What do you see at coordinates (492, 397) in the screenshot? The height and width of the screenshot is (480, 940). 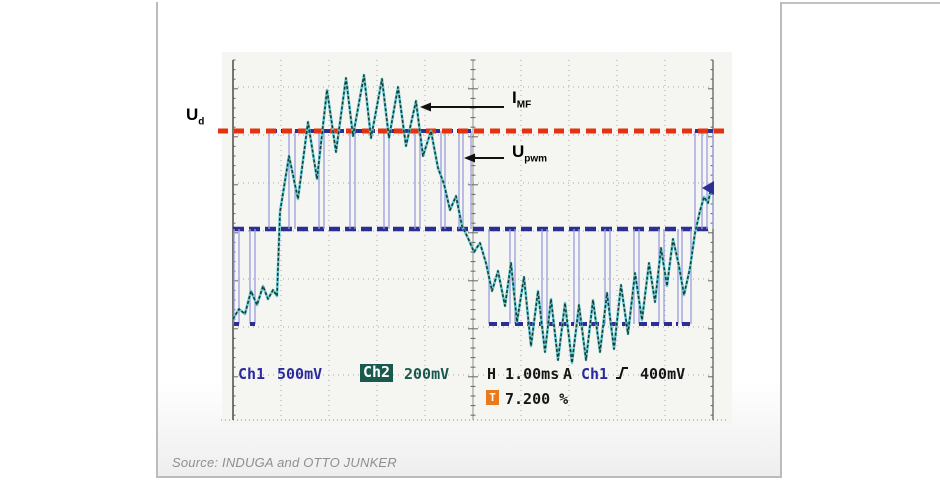 I see `trigger-position-icon: T` at bounding box center [492, 397].